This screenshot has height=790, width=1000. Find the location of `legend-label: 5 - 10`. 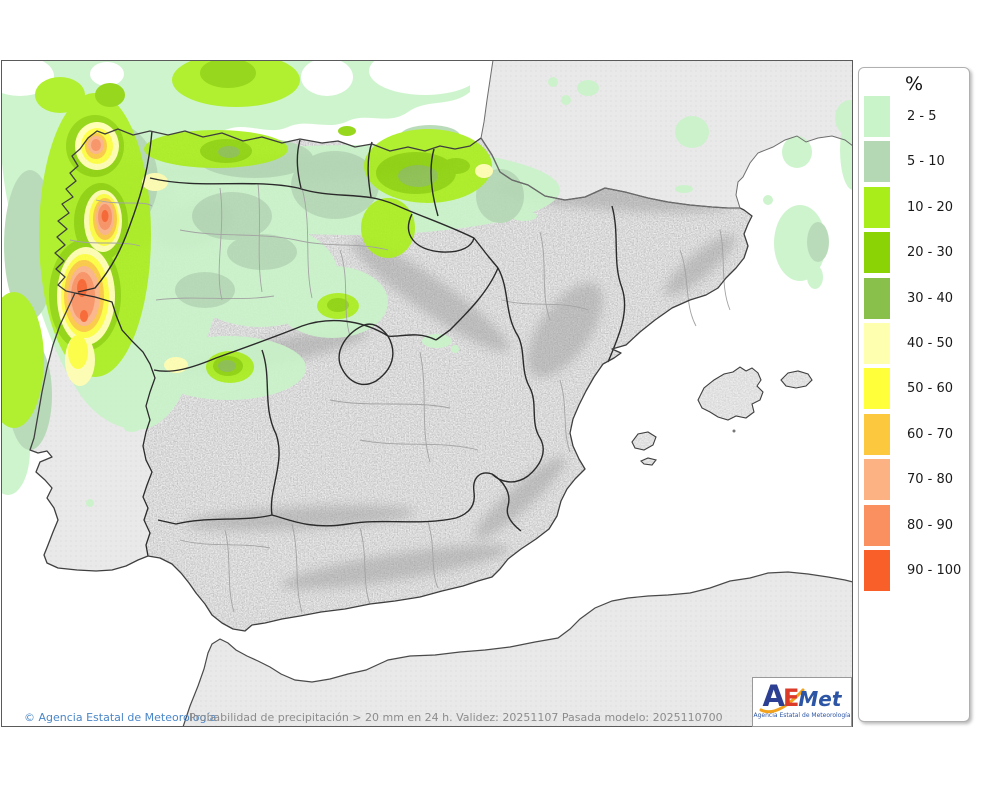

legend-label: 5 - 10 is located at coordinates (926, 162).